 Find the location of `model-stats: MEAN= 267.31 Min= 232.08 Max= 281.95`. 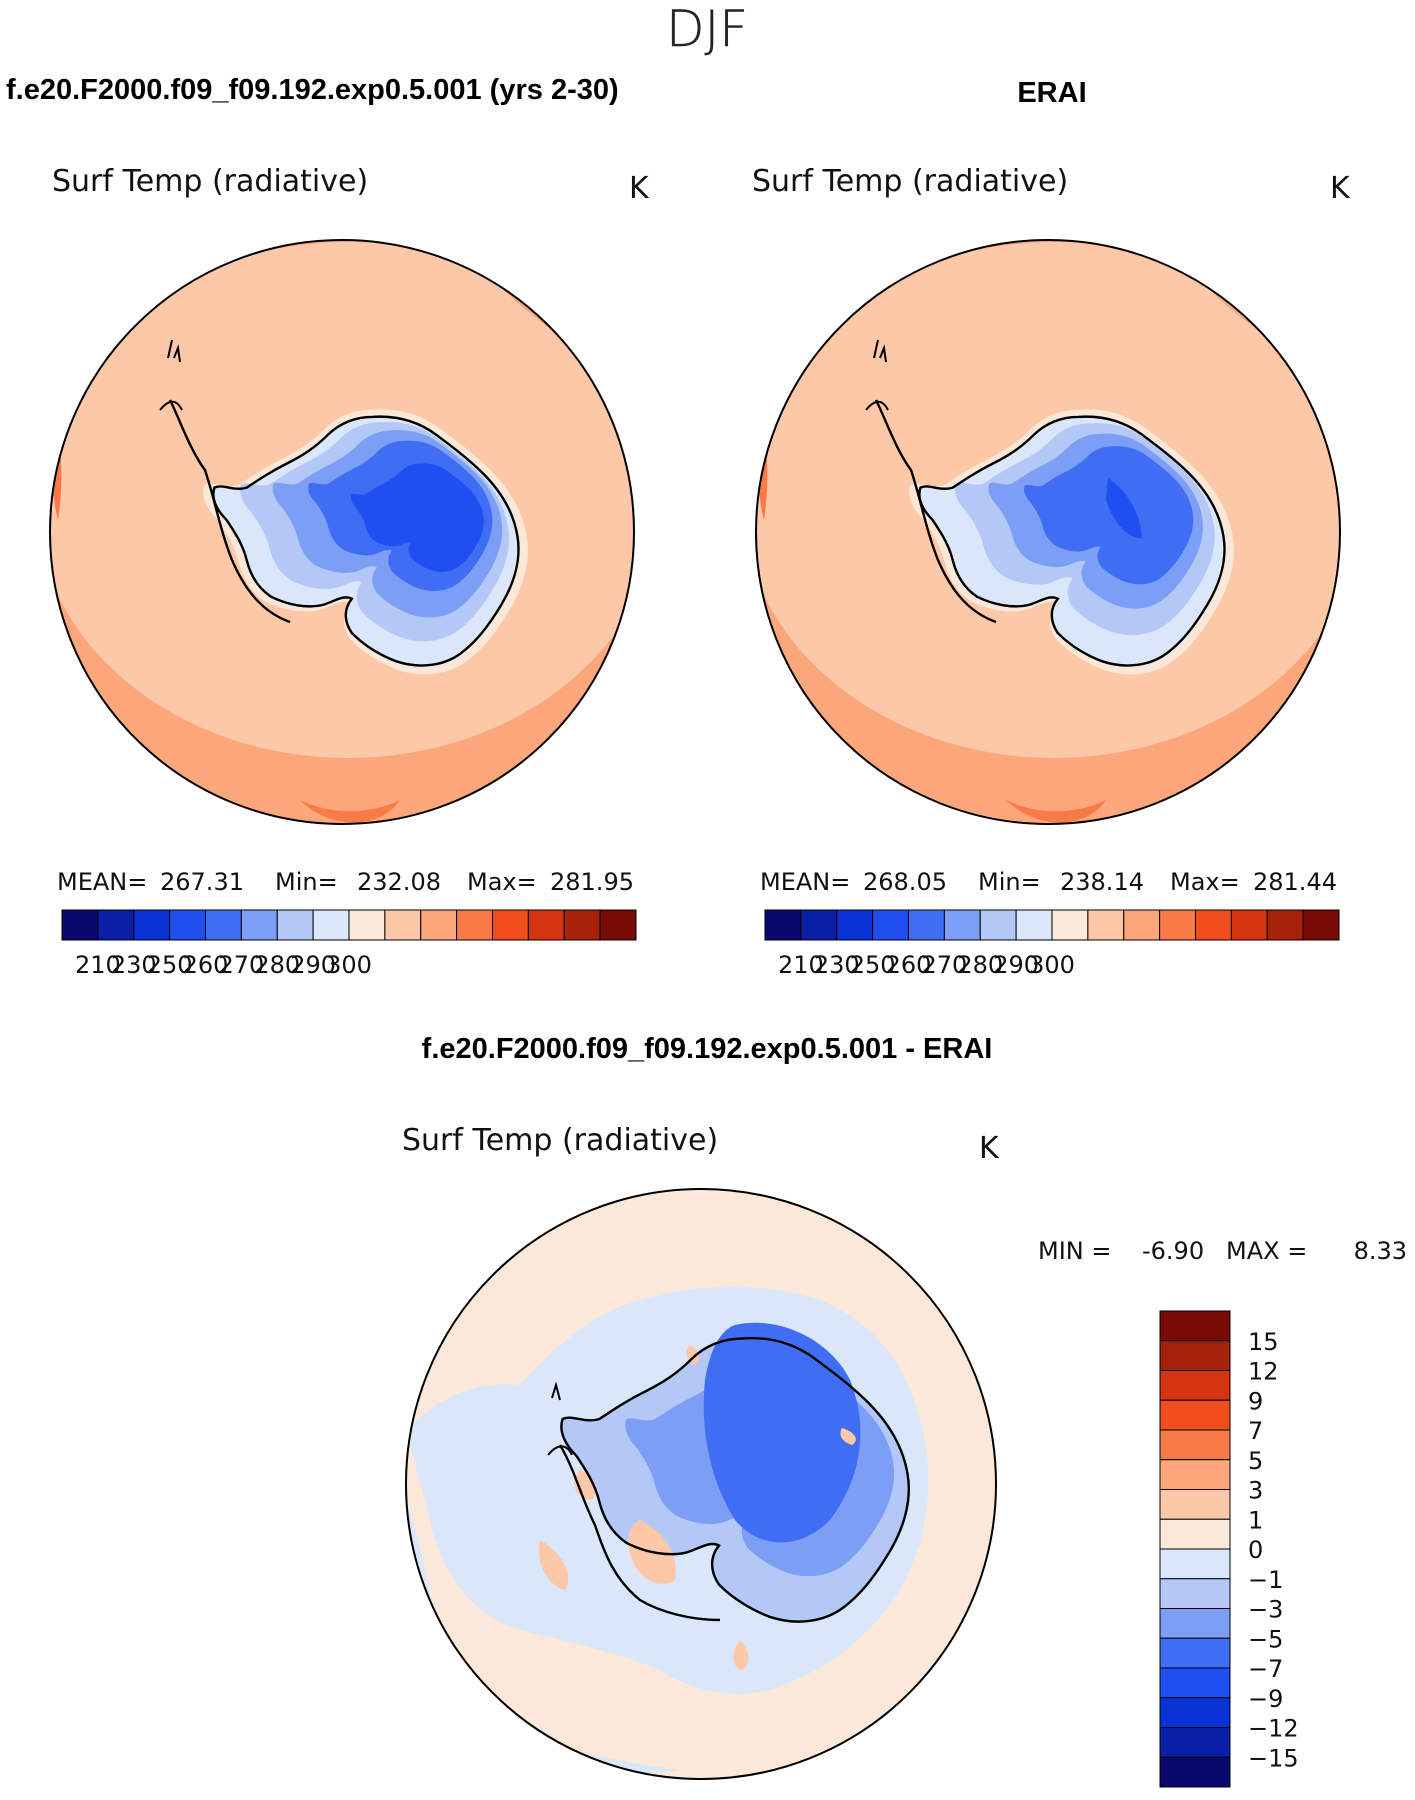

model-stats: MEAN= 267.31 Min= 232.08 Max= 281.95 is located at coordinates (345, 882).